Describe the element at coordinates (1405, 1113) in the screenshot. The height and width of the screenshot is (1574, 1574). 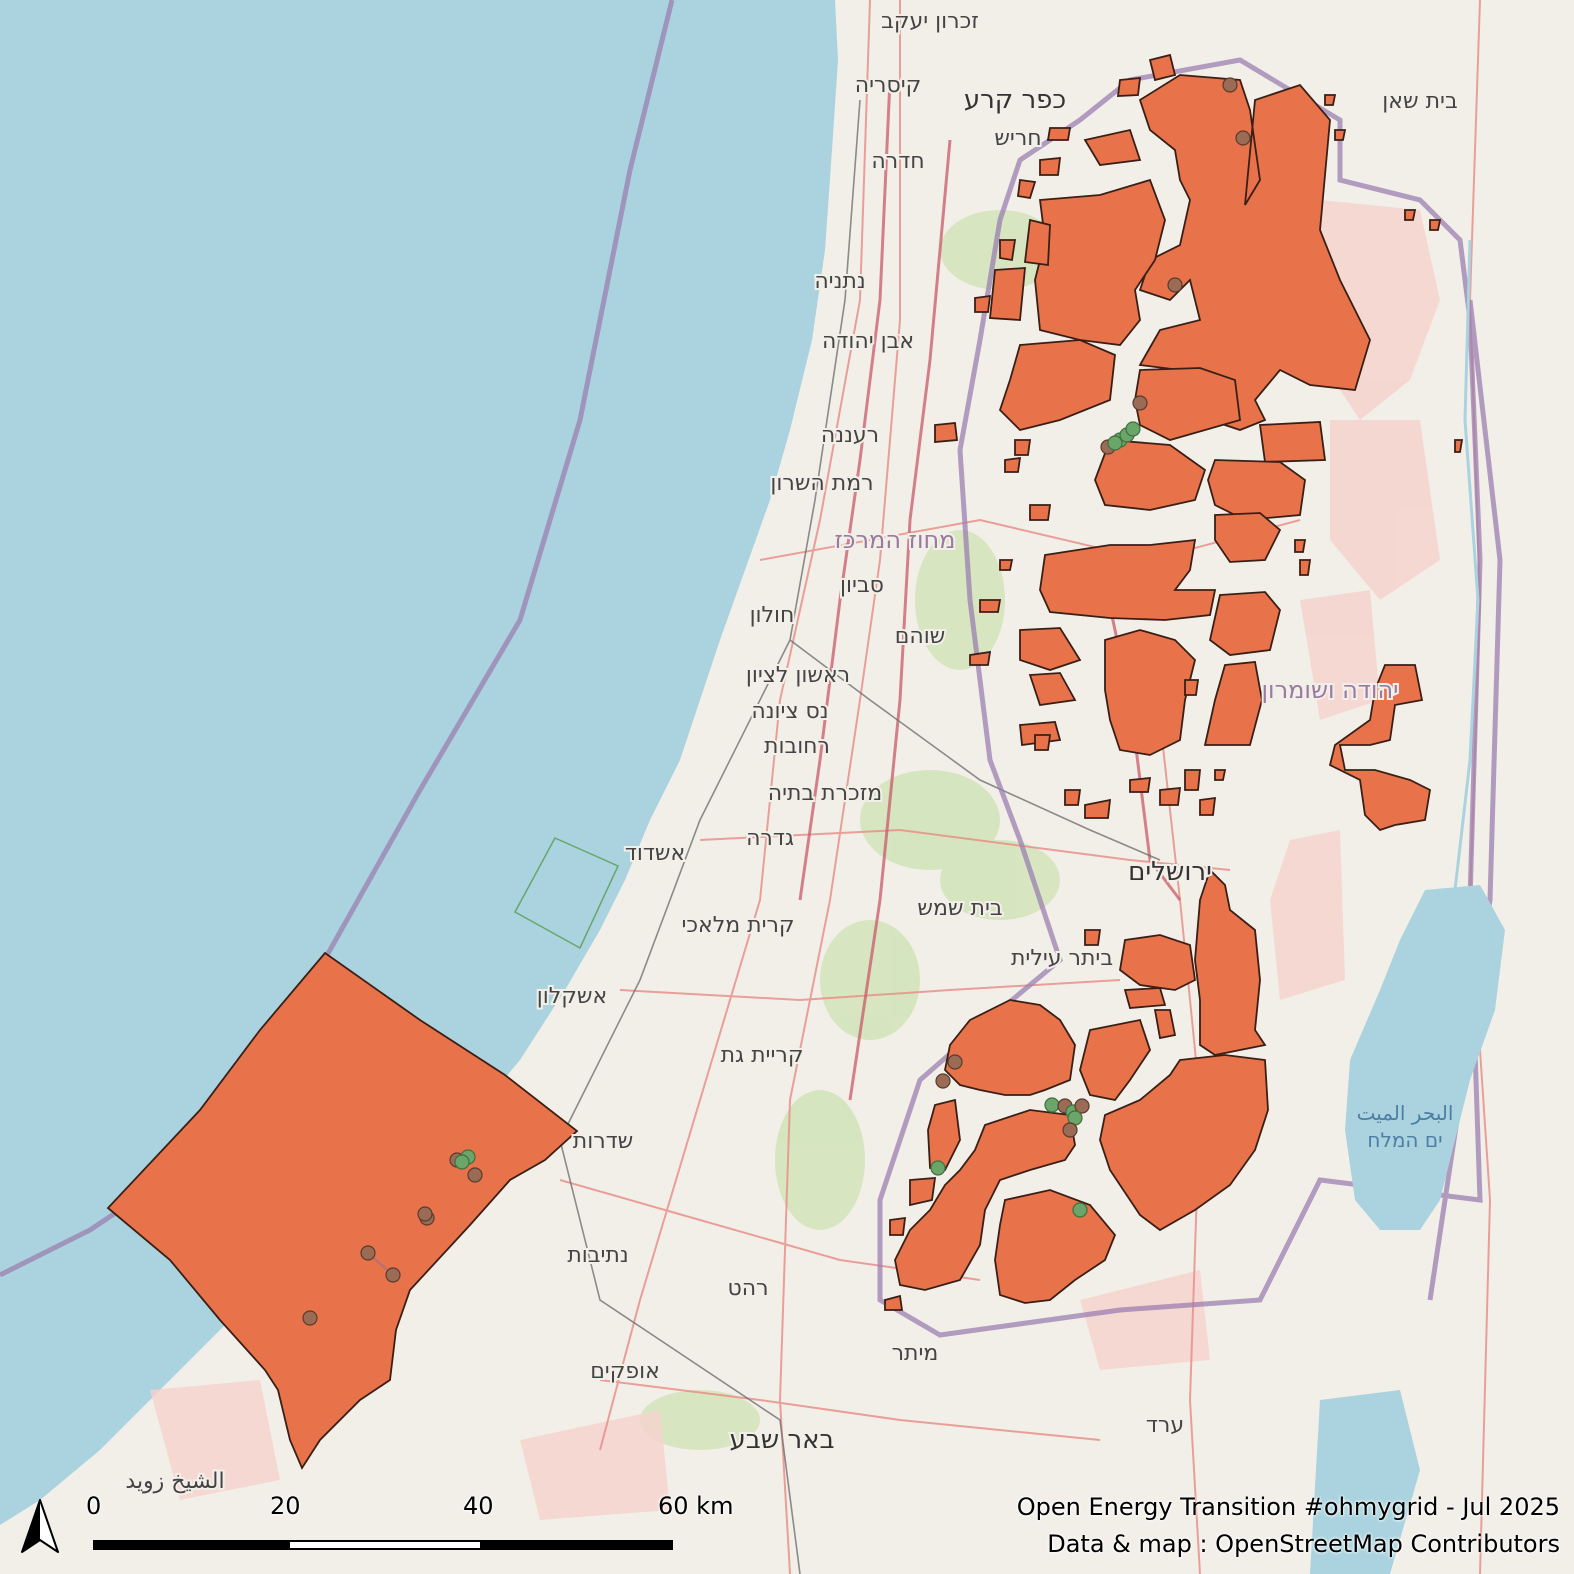
I see `place-label: البحر الميت` at that location.